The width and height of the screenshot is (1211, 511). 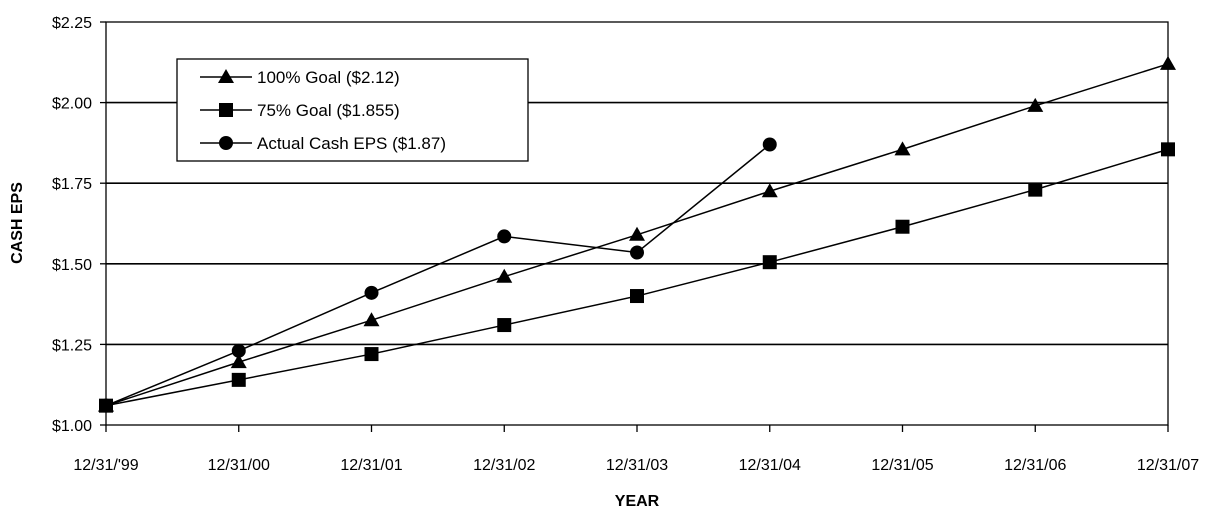 I want to click on legend-label: 75% Goal ($1.855), so click(x=328, y=110).